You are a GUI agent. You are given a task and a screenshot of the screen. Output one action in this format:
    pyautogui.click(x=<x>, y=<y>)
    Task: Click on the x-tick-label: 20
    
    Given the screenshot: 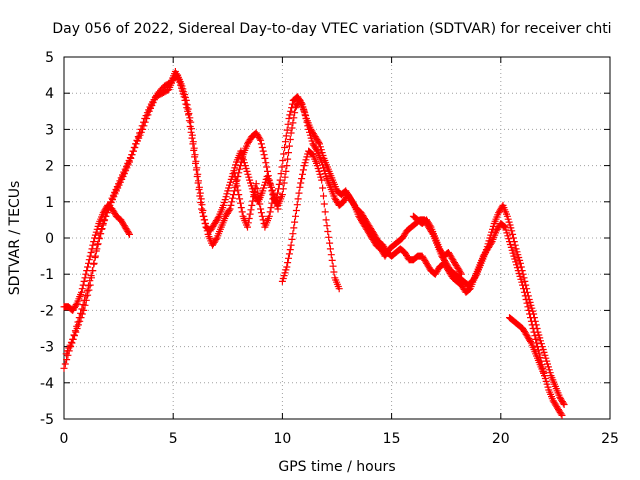 What is the action you would take?
    pyautogui.click(x=501, y=439)
    